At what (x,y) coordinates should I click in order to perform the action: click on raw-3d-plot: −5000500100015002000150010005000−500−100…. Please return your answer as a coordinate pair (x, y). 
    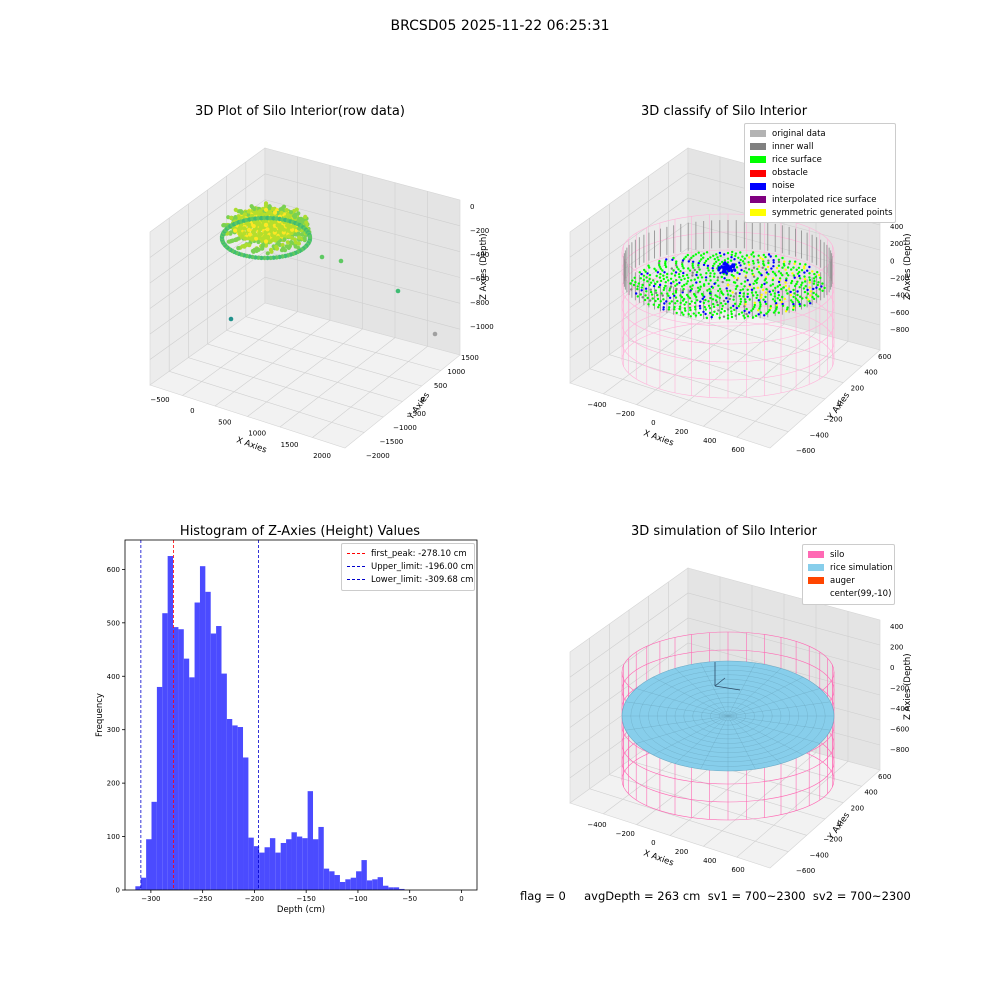
    Looking at the image, I should click on (321, 303).